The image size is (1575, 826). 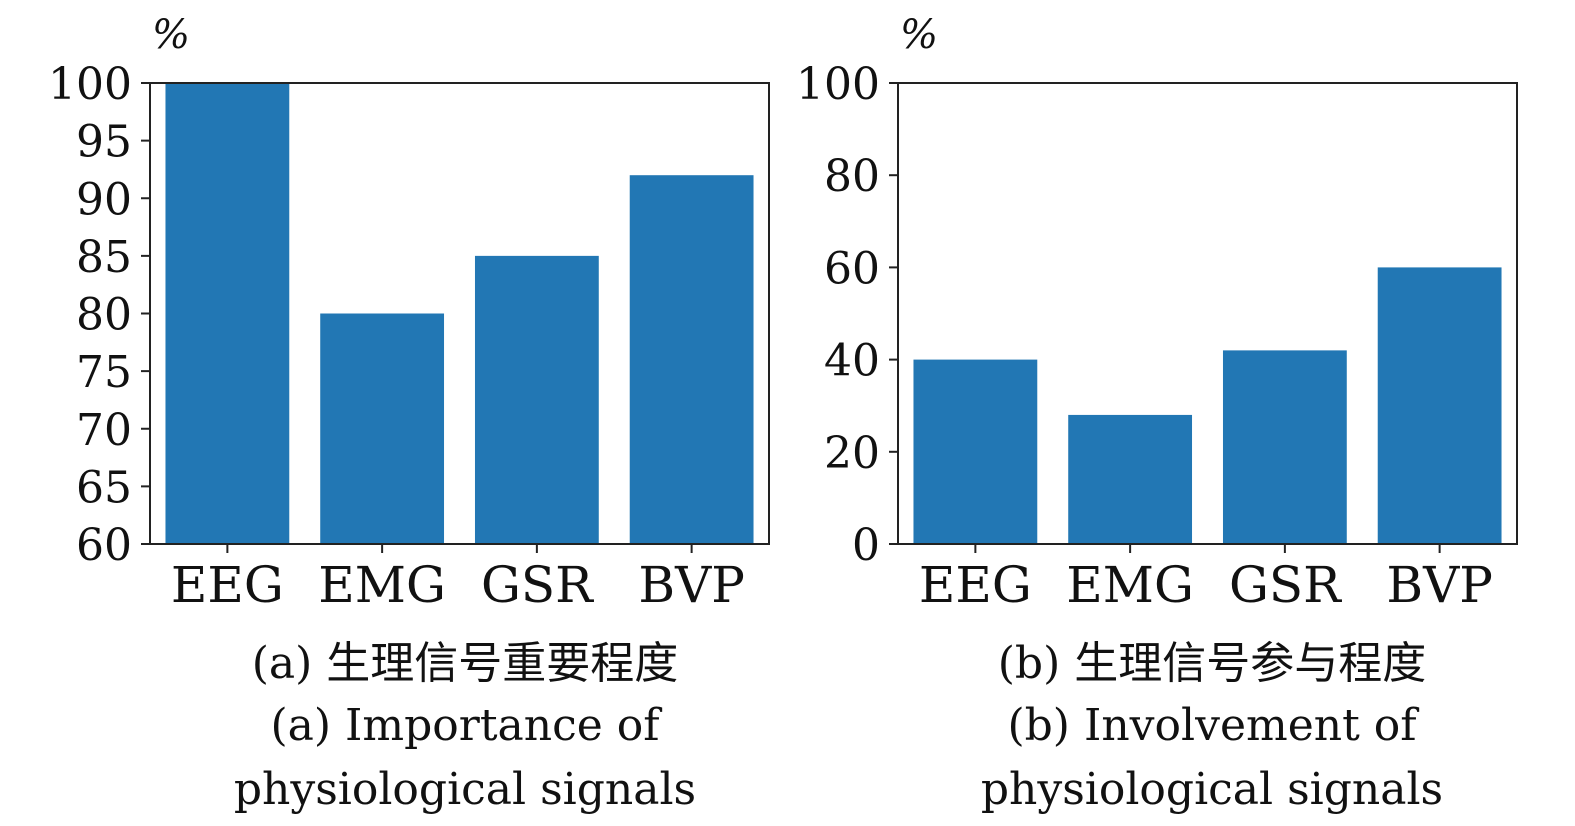 What do you see at coordinates (1212, 663) in the screenshot?
I see `caption-zh: (b) 生理信号参与程度` at bounding box center [1212, 663].